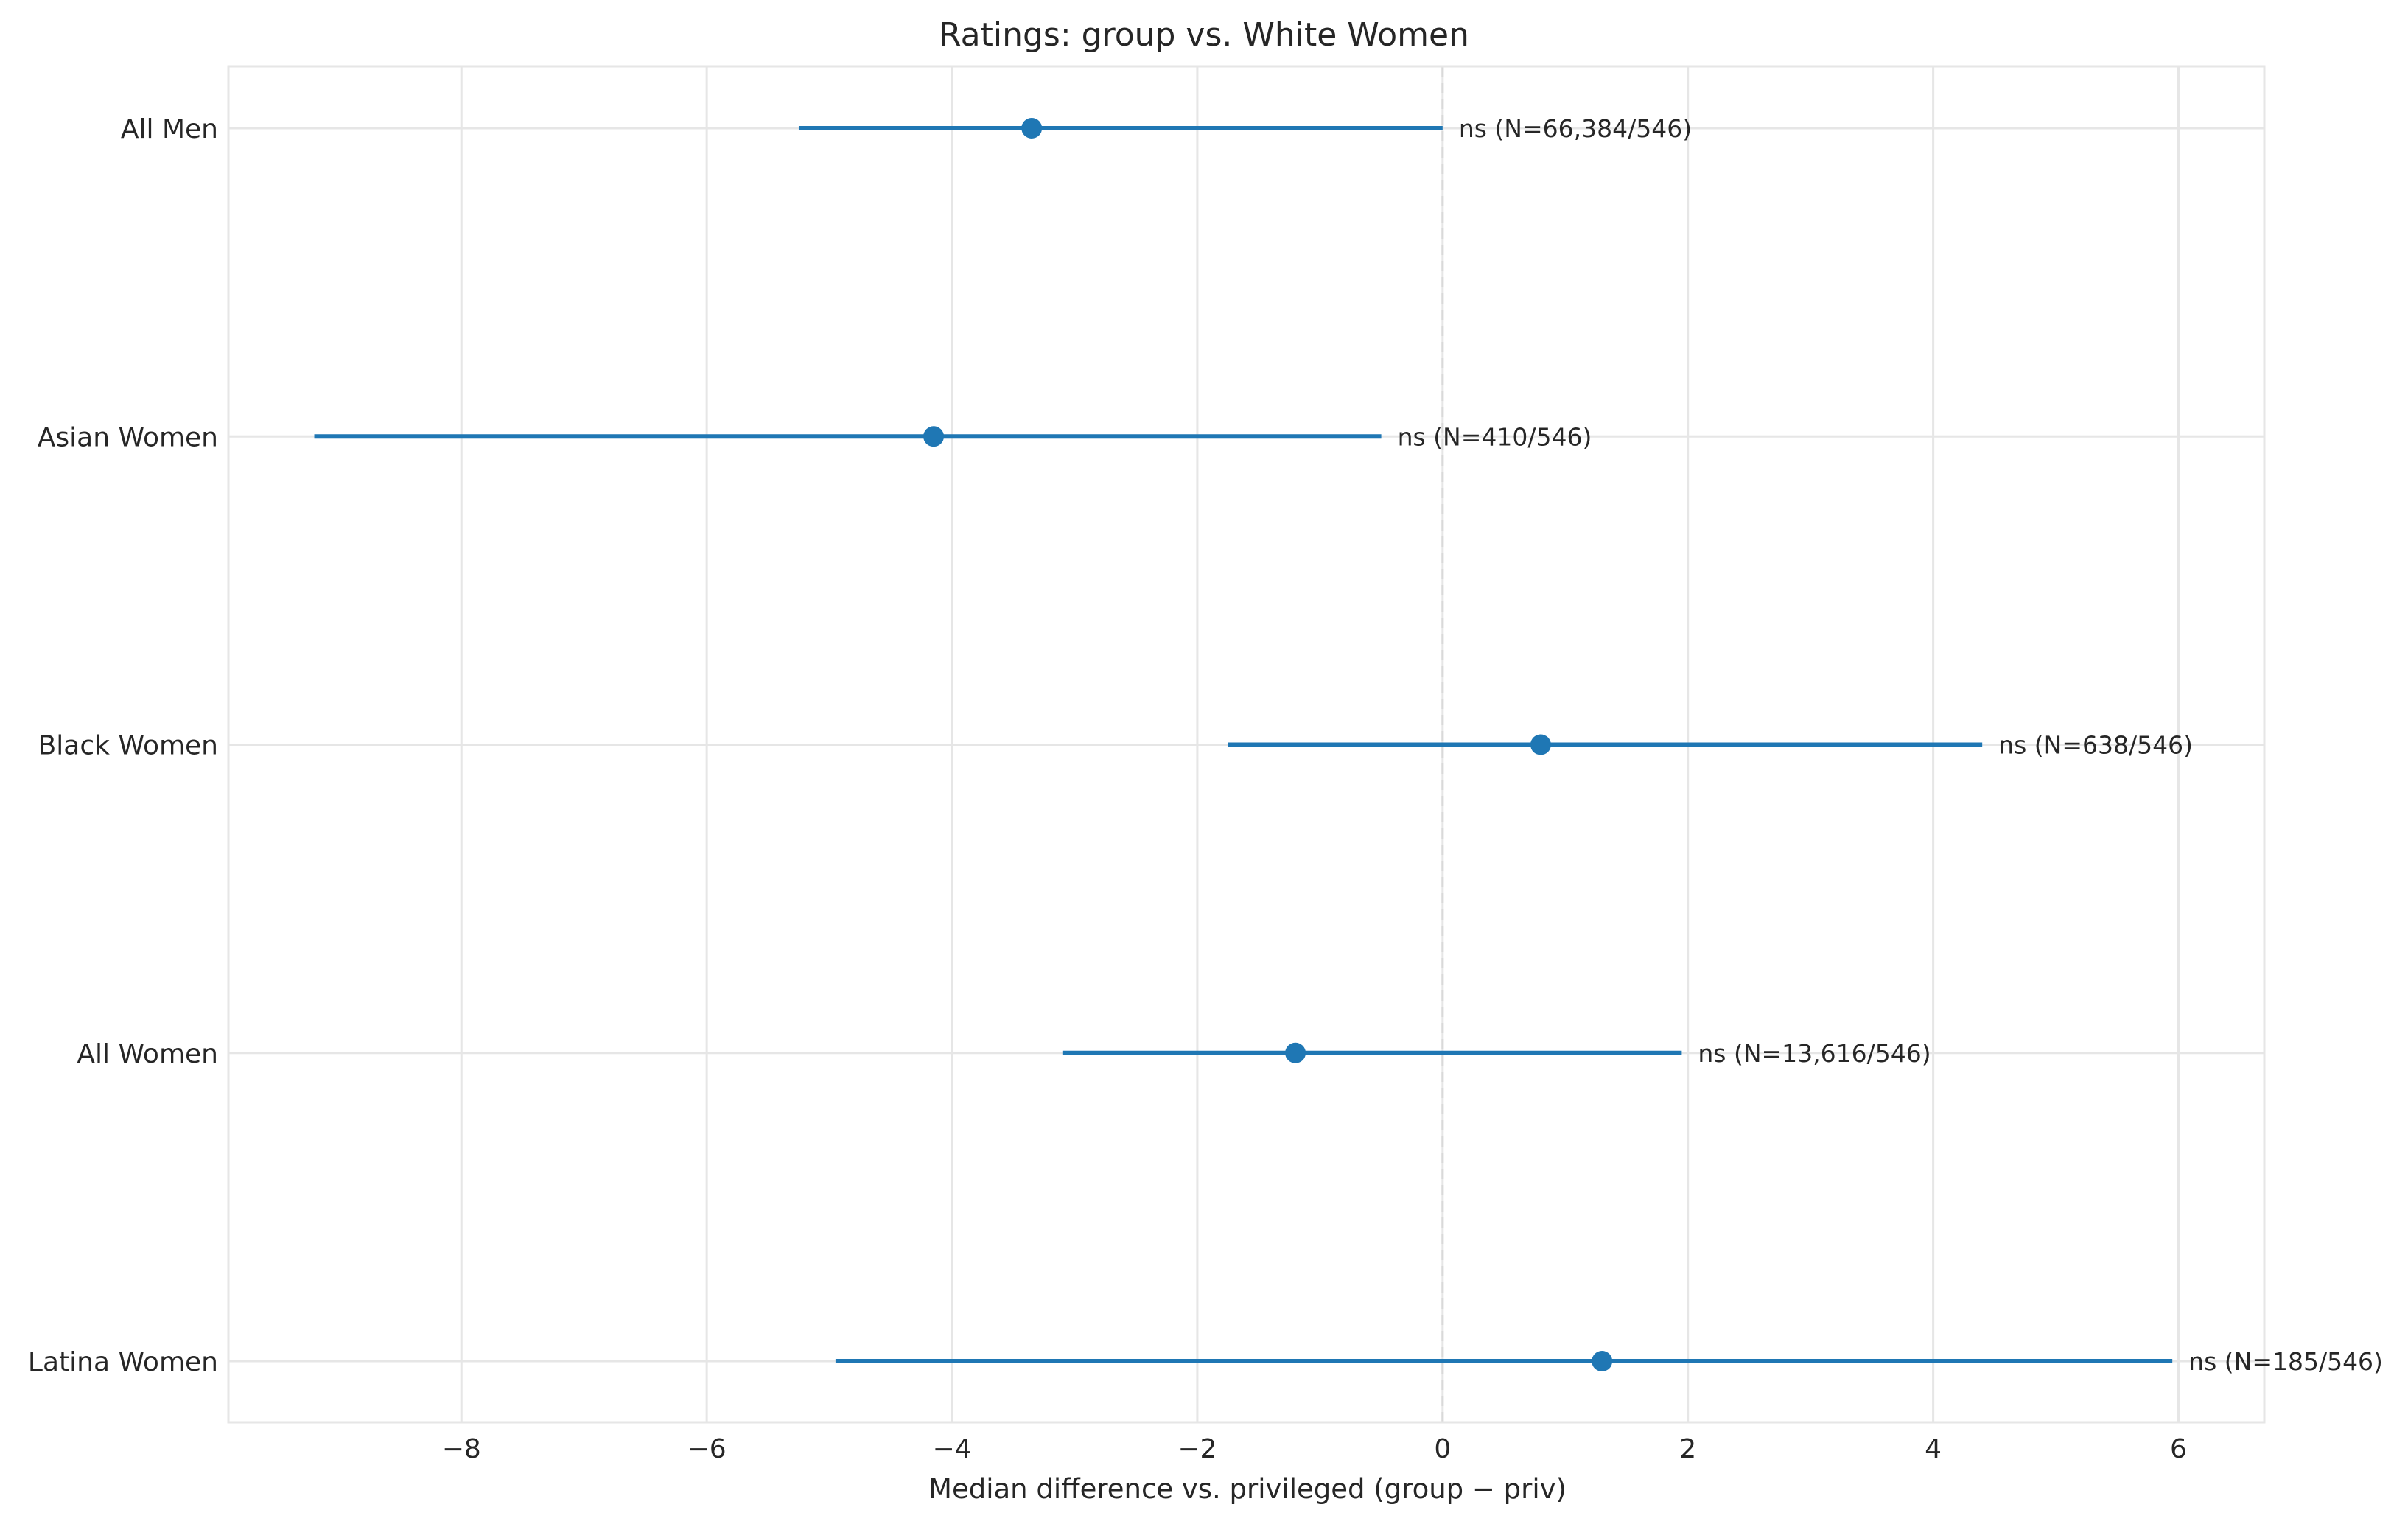 The height and width of the screenshot is (1524, 2408). Describe the element at coordinates (2285, 1362) in the screenshot. I see `row-annotation: ns (N=185/546)` at that location.